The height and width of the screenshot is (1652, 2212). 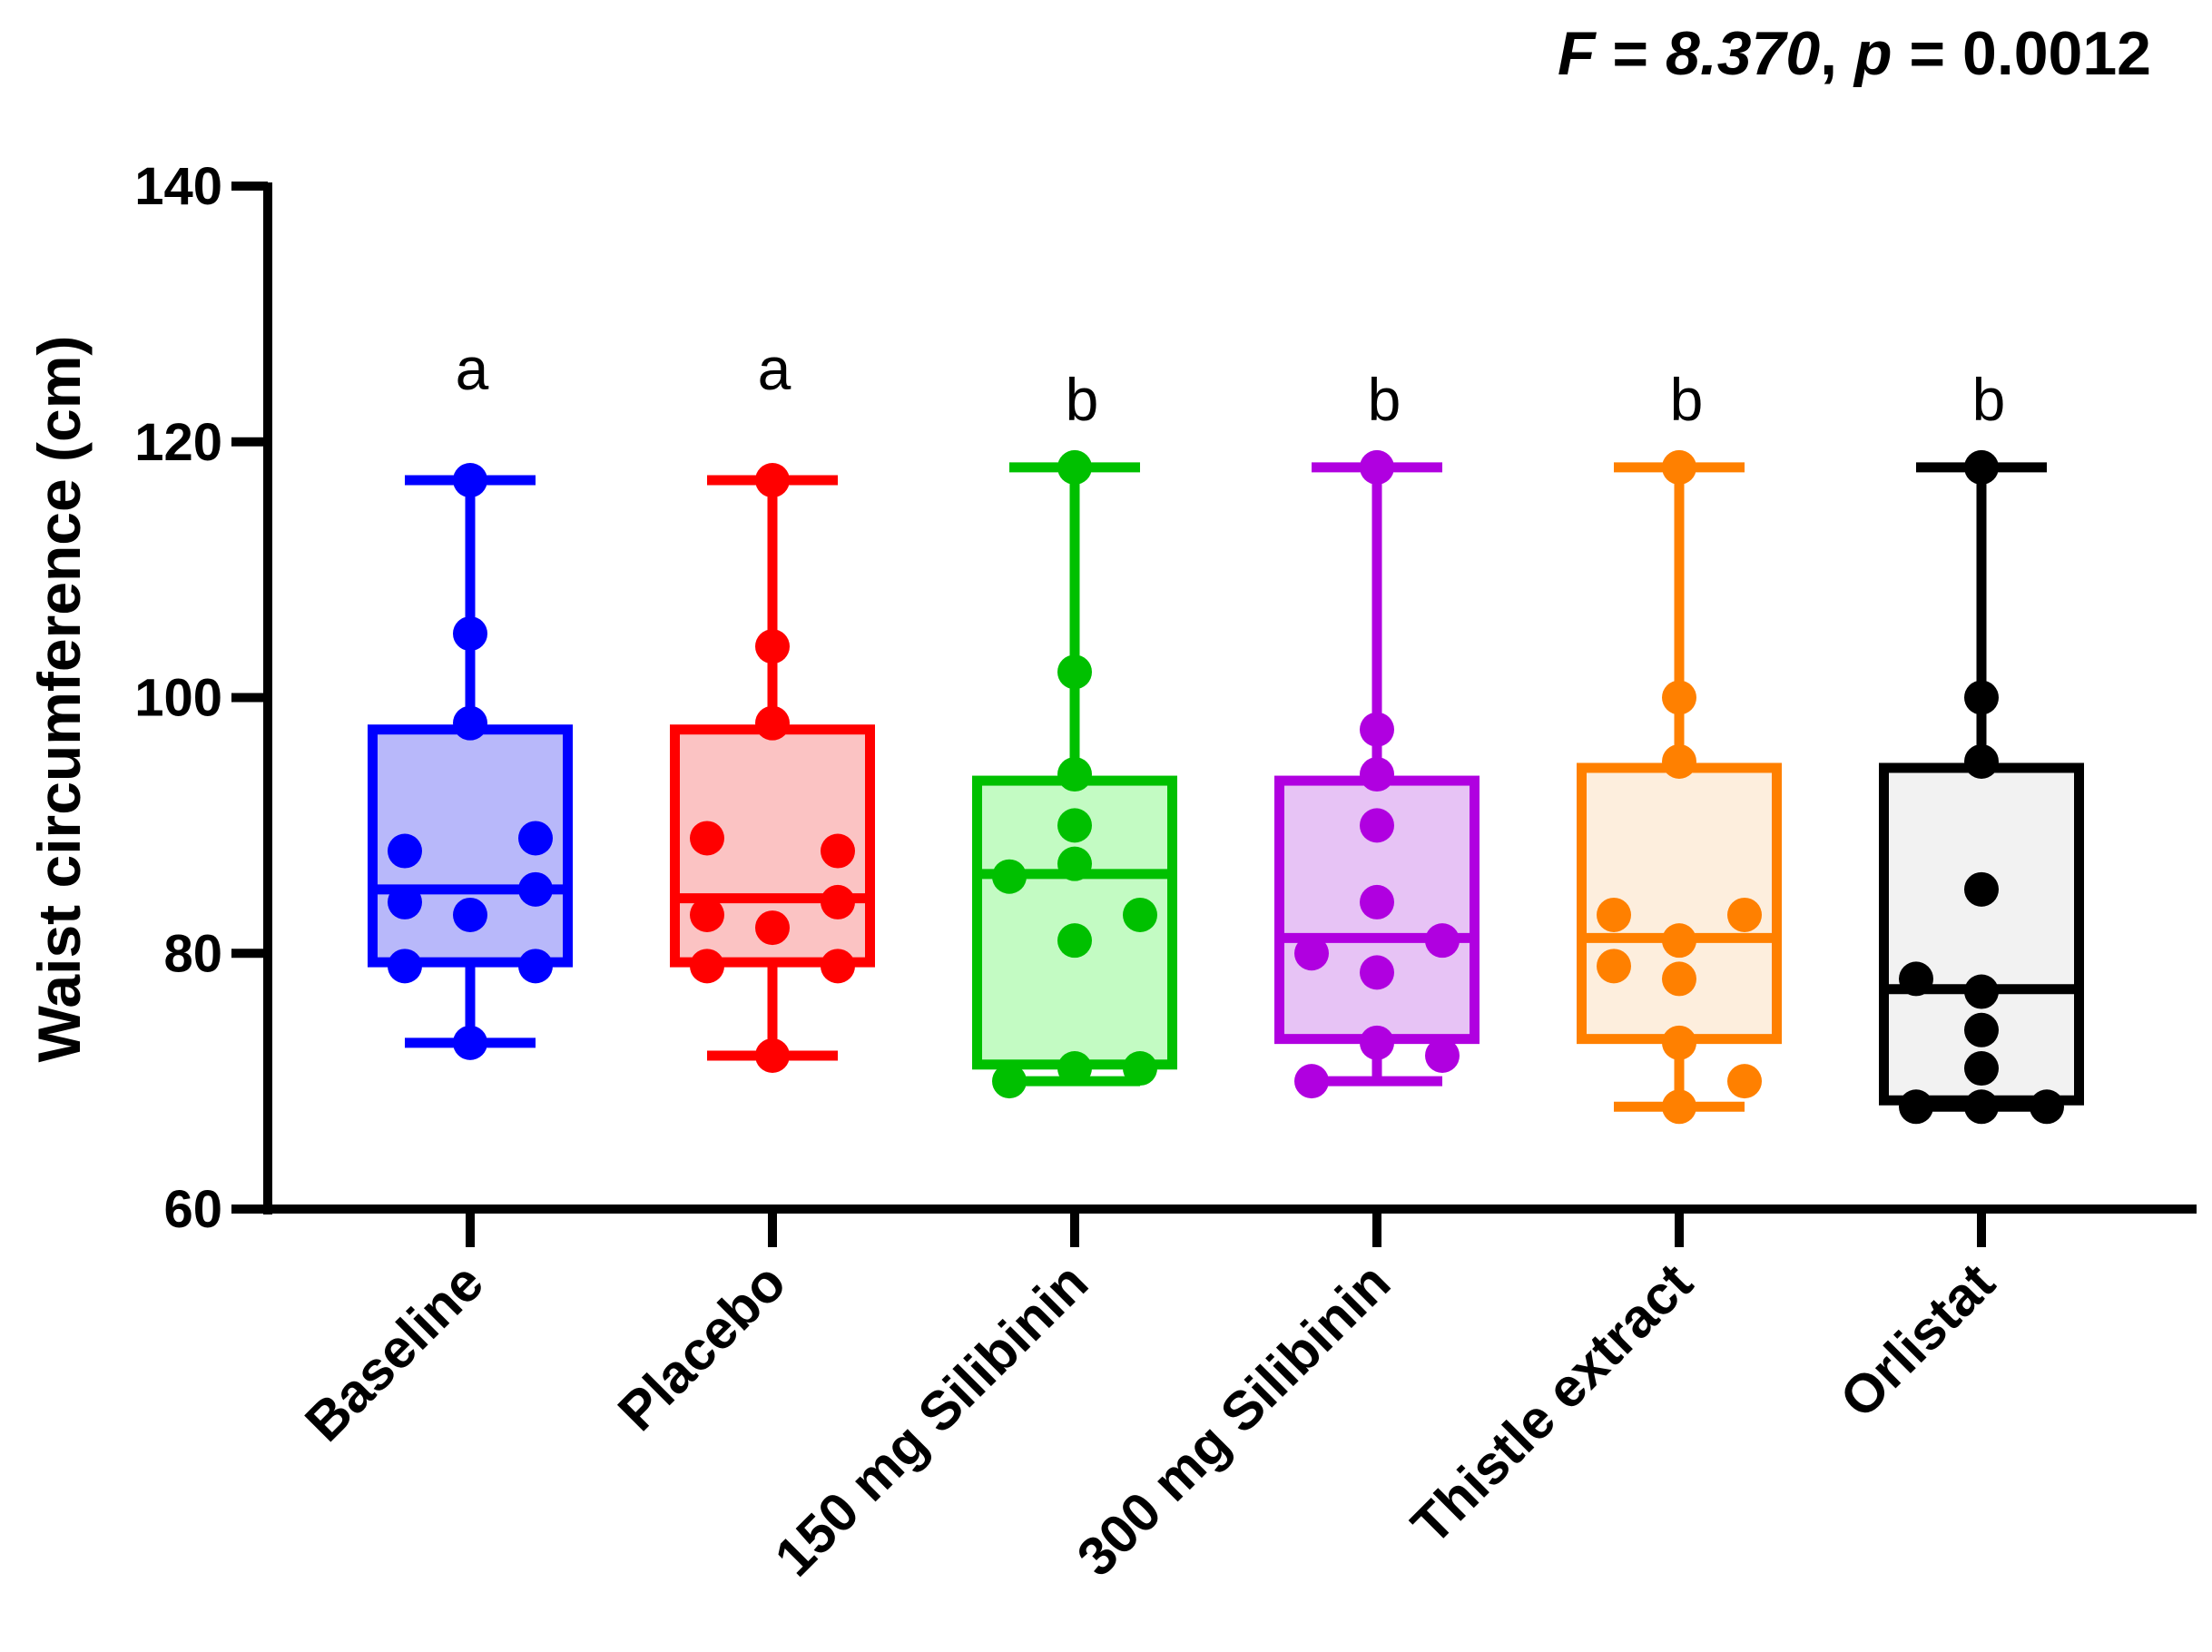 What do you see at coordinates (1577, 53) in the screenshot?
I see `stat-f-symbol: F` at bounding box center [1577, 53].